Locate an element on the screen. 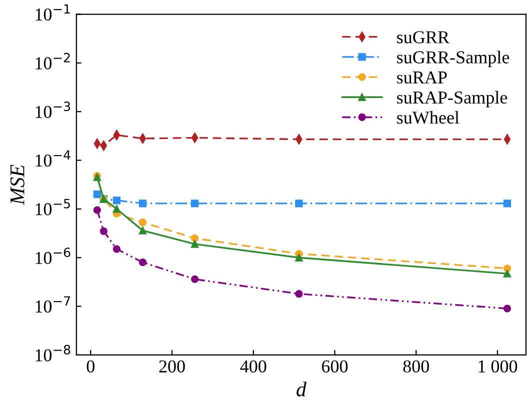  y-tick-label: 10$^{−2}$ is located at coordinates (53, 61).